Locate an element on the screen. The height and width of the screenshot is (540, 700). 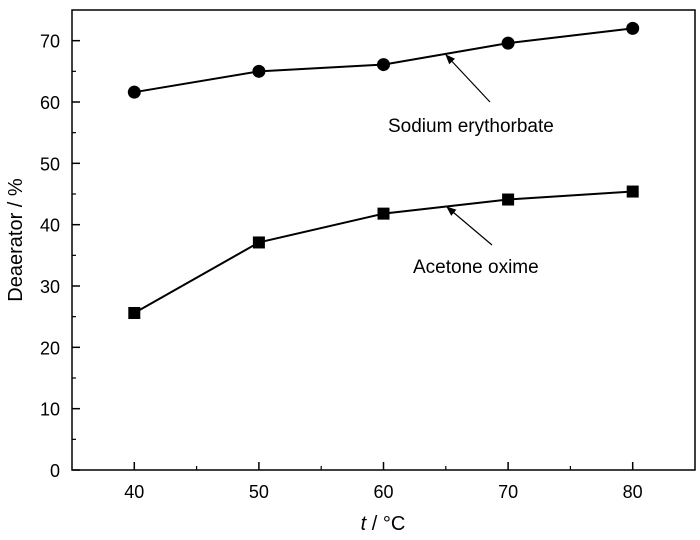
y-tick-label: 30 is located at coordinates (50, 287).